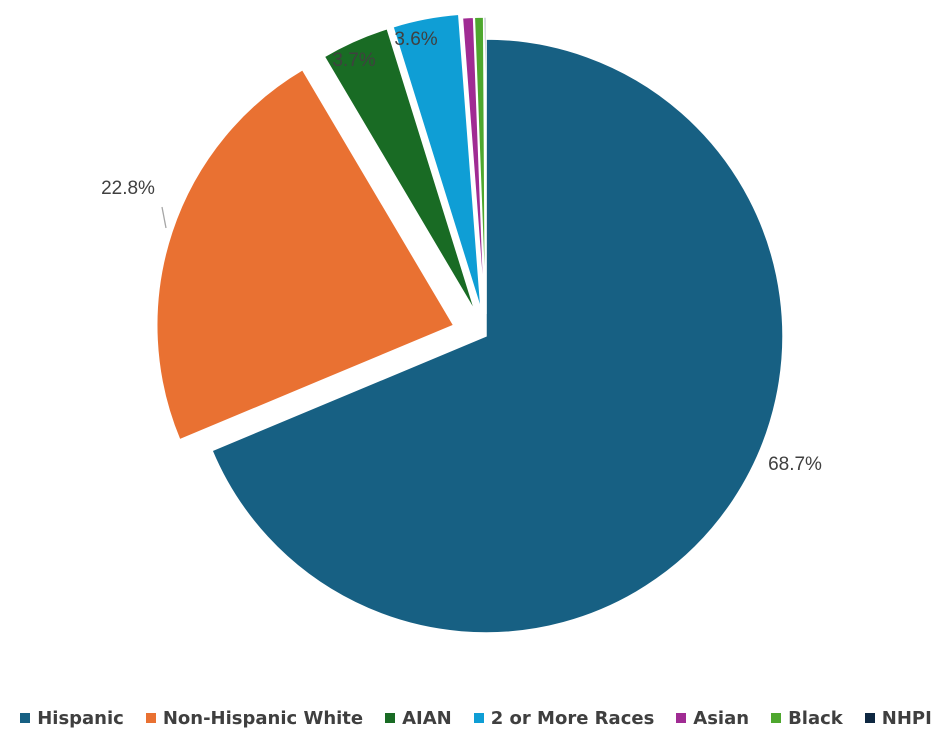 The image size is (952, 732). I want to click on legend-label: Black, so click(815, 718).